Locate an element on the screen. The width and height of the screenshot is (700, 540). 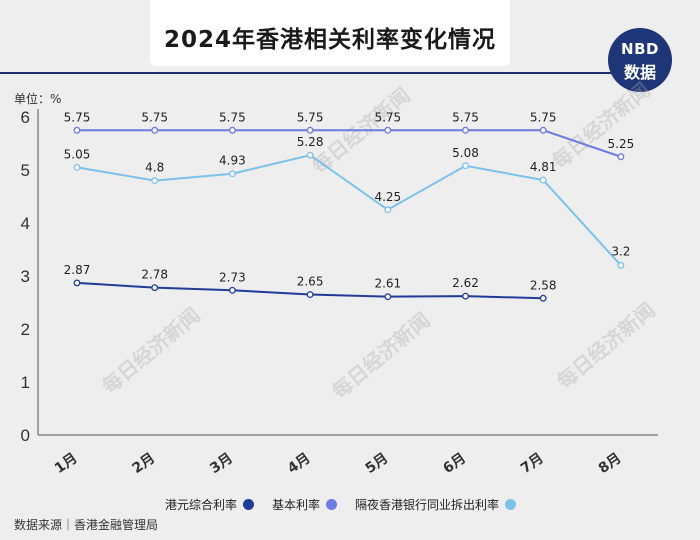
y-tick-label: 3 is located at coordinates (25, 276).